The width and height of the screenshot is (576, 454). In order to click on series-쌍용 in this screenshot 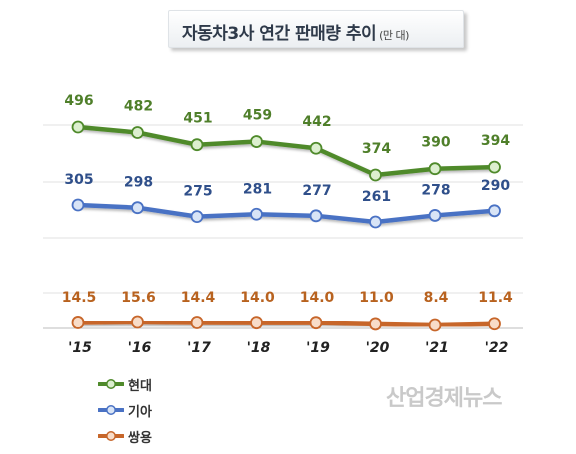, I will do `click(286, 323)`.